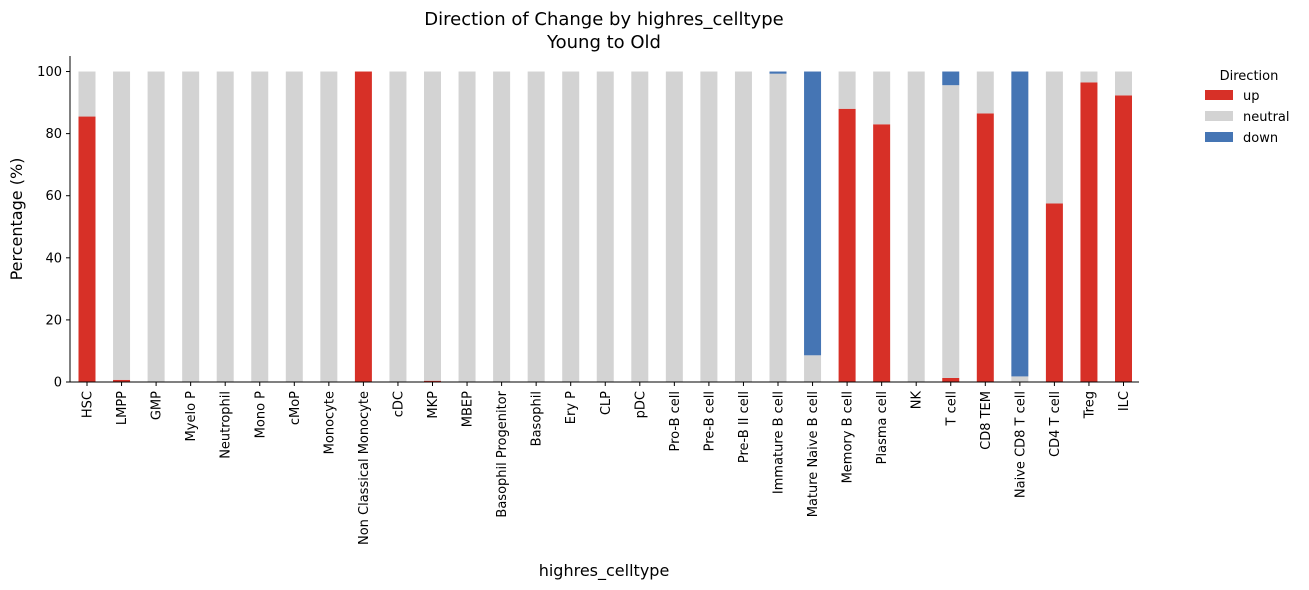 The height and width of the screenshot is (590, 1309). Describe the element at coordinates (640, 404) in the screenshot. I see `x-tick-label: pDC` at that location.